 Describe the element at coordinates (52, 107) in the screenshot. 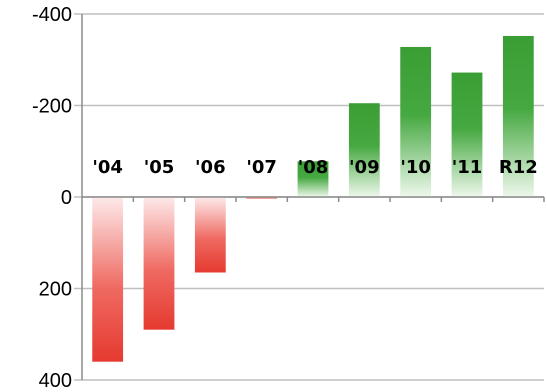

I see `y-tick-label: -200` at that location.